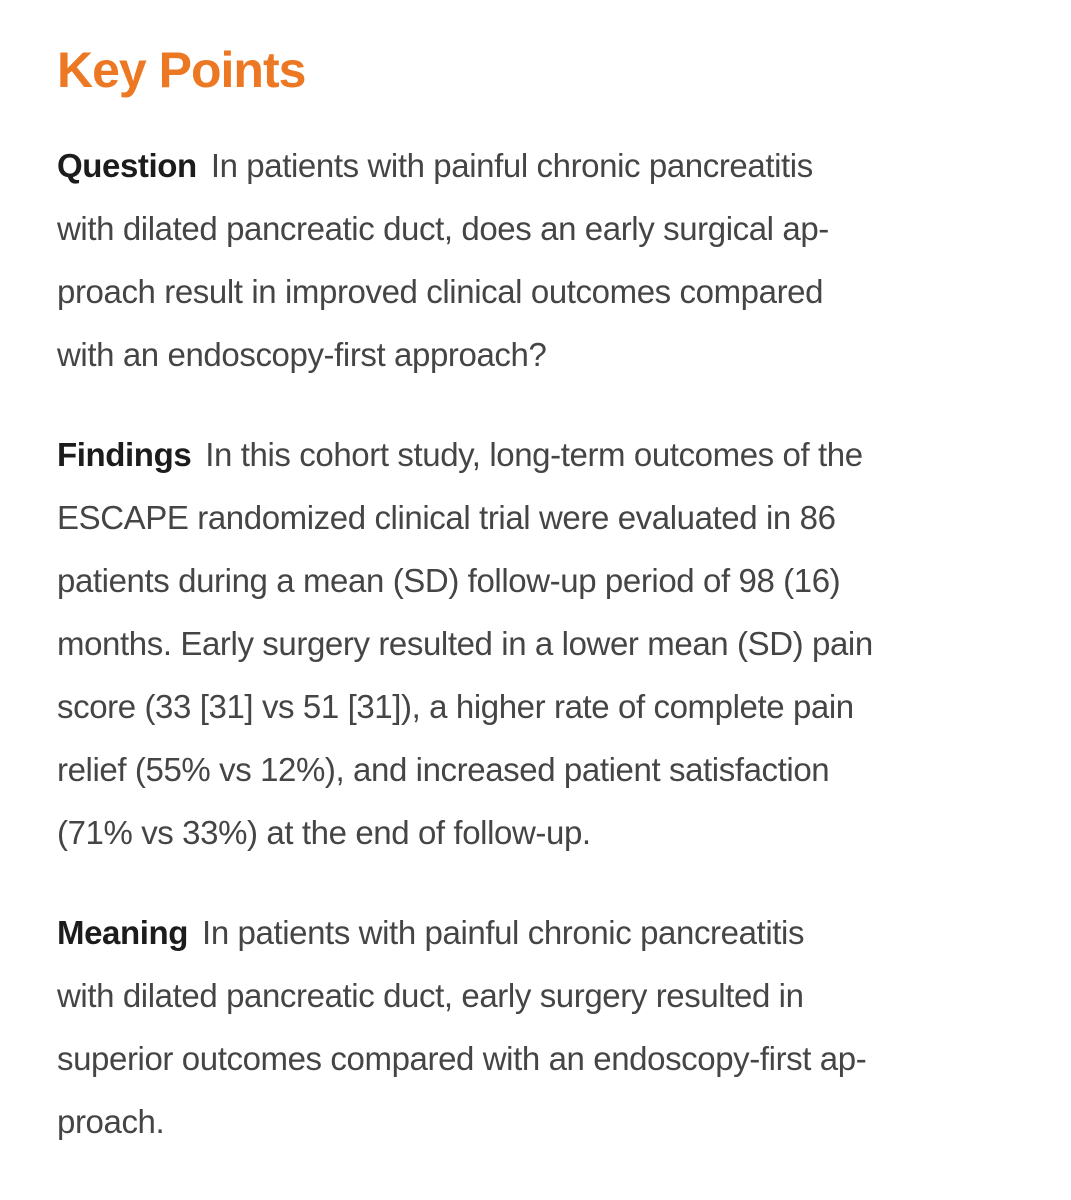 The image size is (1071, 1200). Describe the element at coordinates (181, 70) in the screenshot. I see `key-points-heading: Key Points` at that location.